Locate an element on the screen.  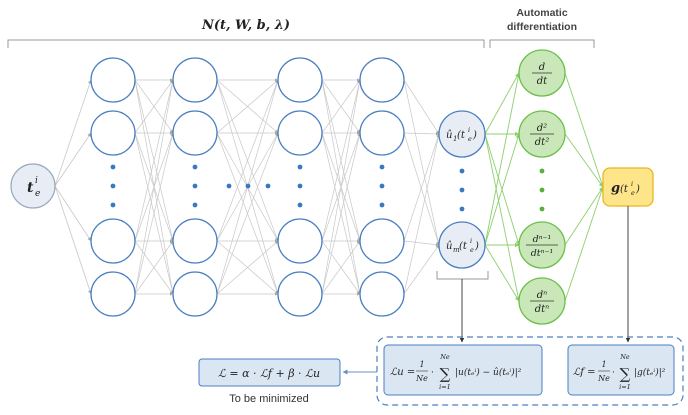
svg-text: dtⁿ is located at coordinates (542, 309).